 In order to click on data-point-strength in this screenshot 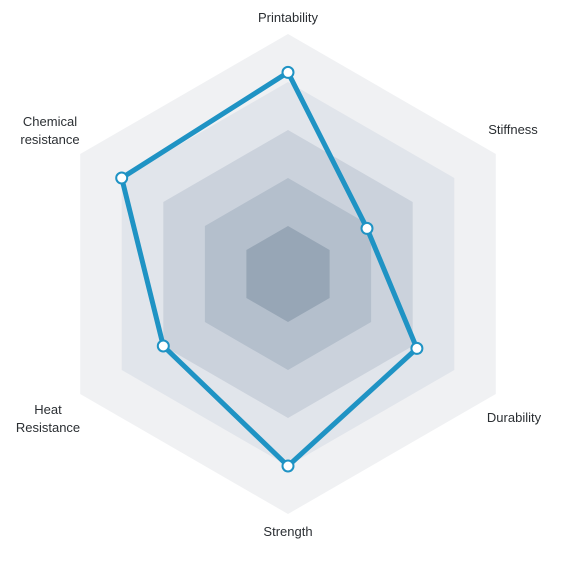, I will do `click(288, 466)`.